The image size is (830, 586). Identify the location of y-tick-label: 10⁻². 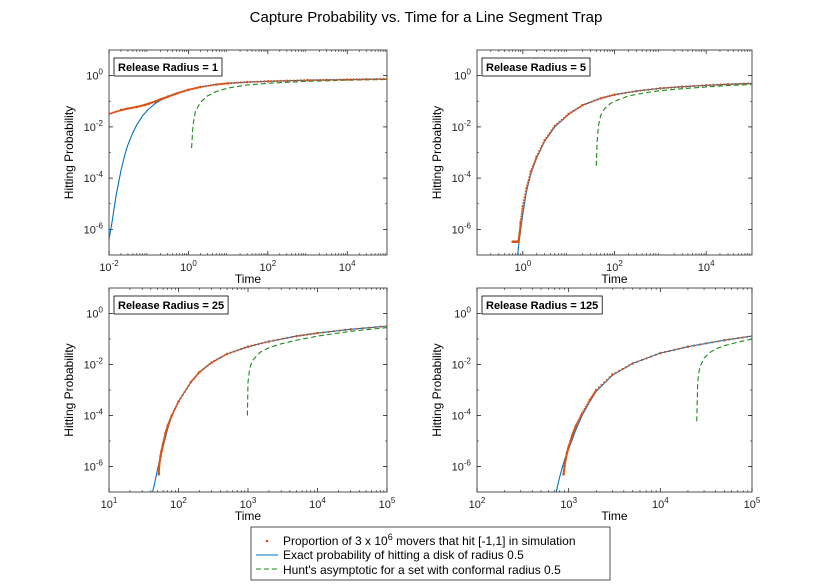
(94, 364).